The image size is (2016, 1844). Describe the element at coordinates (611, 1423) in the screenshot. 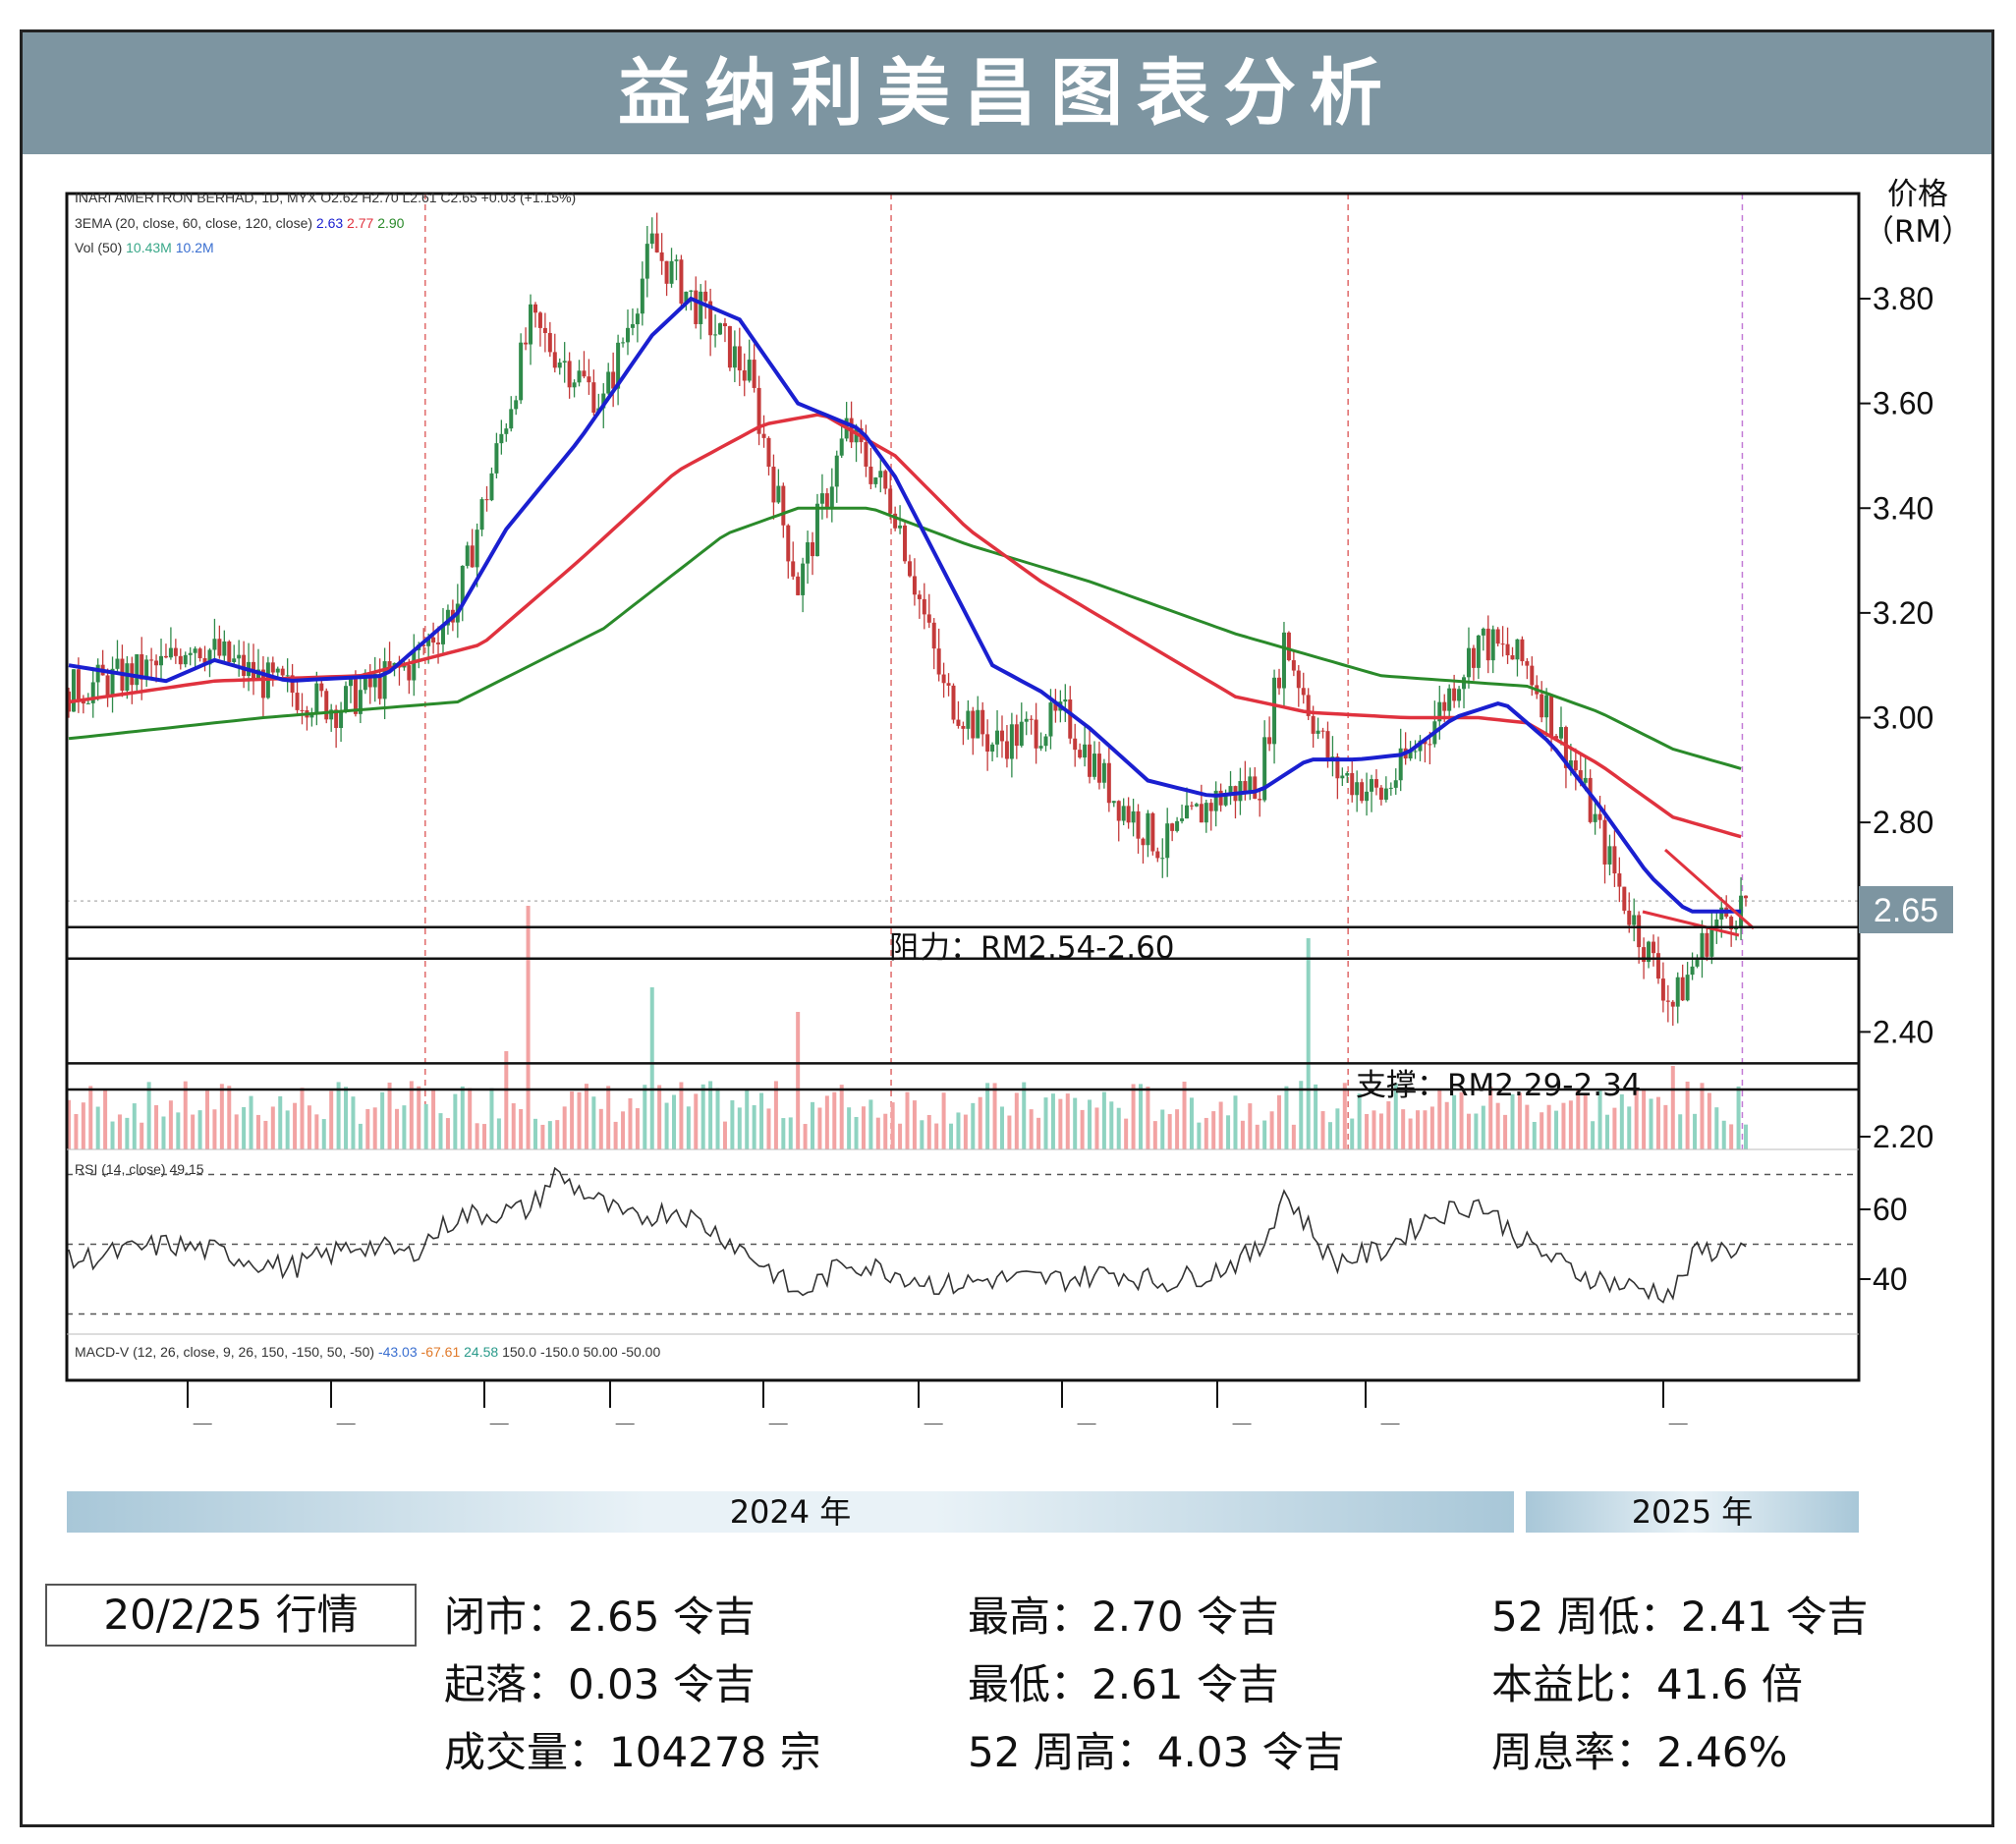

I see `month-tick-label: 7 月` at that location.